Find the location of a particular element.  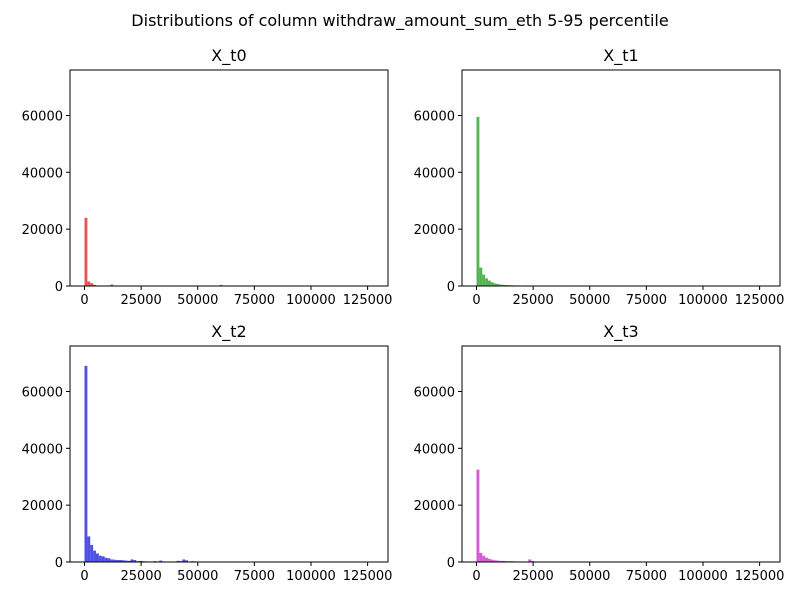

panel-title: X_t2 is located at coordinates (228, 332).